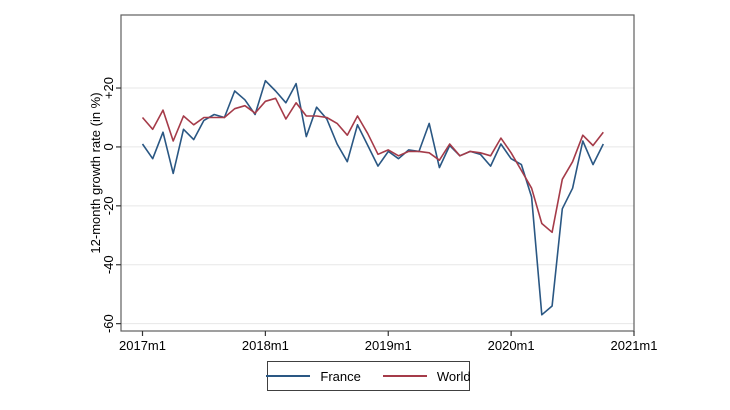 The height and width of the screenshot is (410, 730). Describe the element at coordinates (313, 376) in the screenshot. I see `legend-entry-france: France` at that location.